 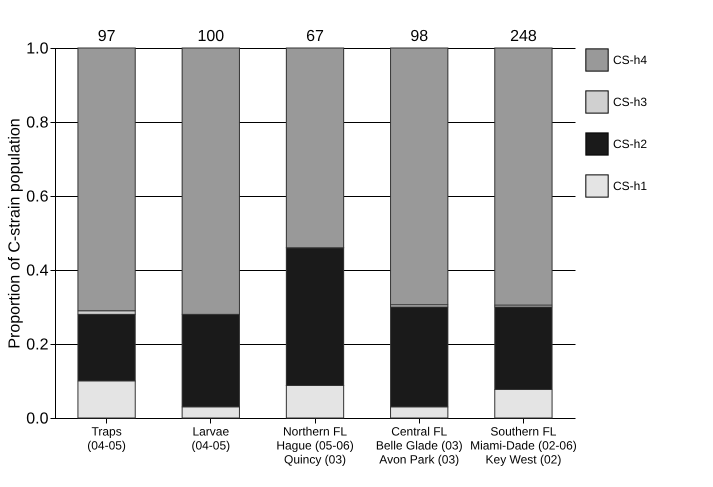 What do you see at coordinates (37, 123) in the screenshot?
I see `y-tick-label: 0.8` at bounding box center [37, 123].